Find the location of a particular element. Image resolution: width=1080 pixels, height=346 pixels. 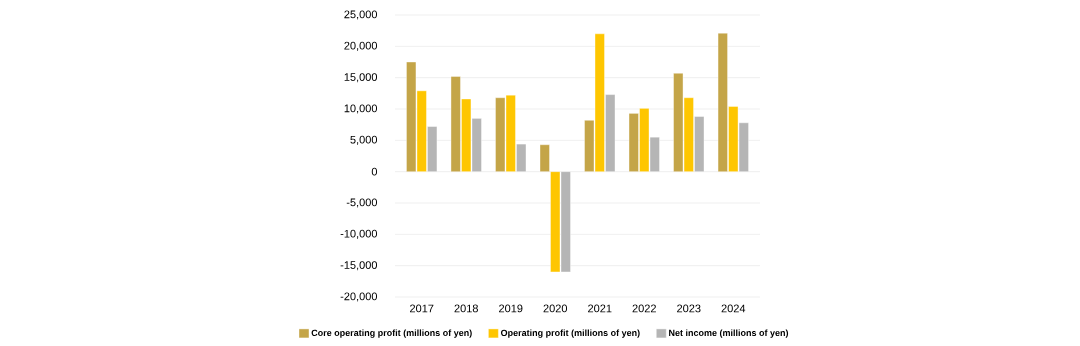

x-tick-label: 2020 is located at coordinates (555, 308).